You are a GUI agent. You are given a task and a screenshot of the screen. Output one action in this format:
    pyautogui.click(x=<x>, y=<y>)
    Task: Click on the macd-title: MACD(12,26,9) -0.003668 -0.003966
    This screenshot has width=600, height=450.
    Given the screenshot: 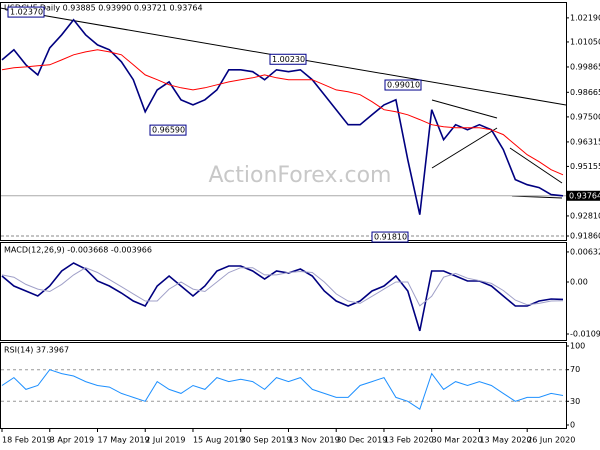 What is the action you would take?
    pyautogui.click(x=78, y=250)
    